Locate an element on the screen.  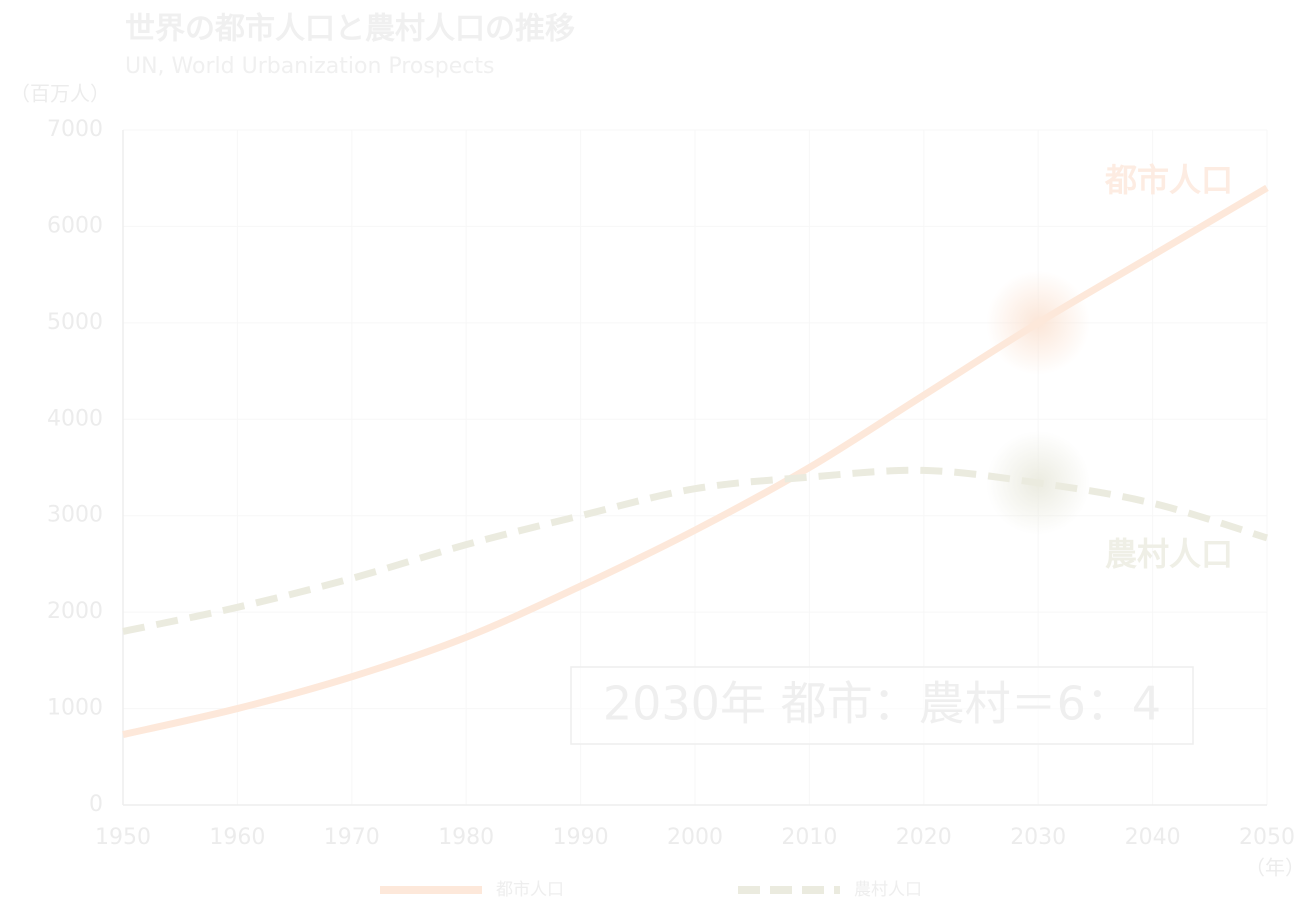
x-tick-label: 2030 is located at coordinates (1038, 837).